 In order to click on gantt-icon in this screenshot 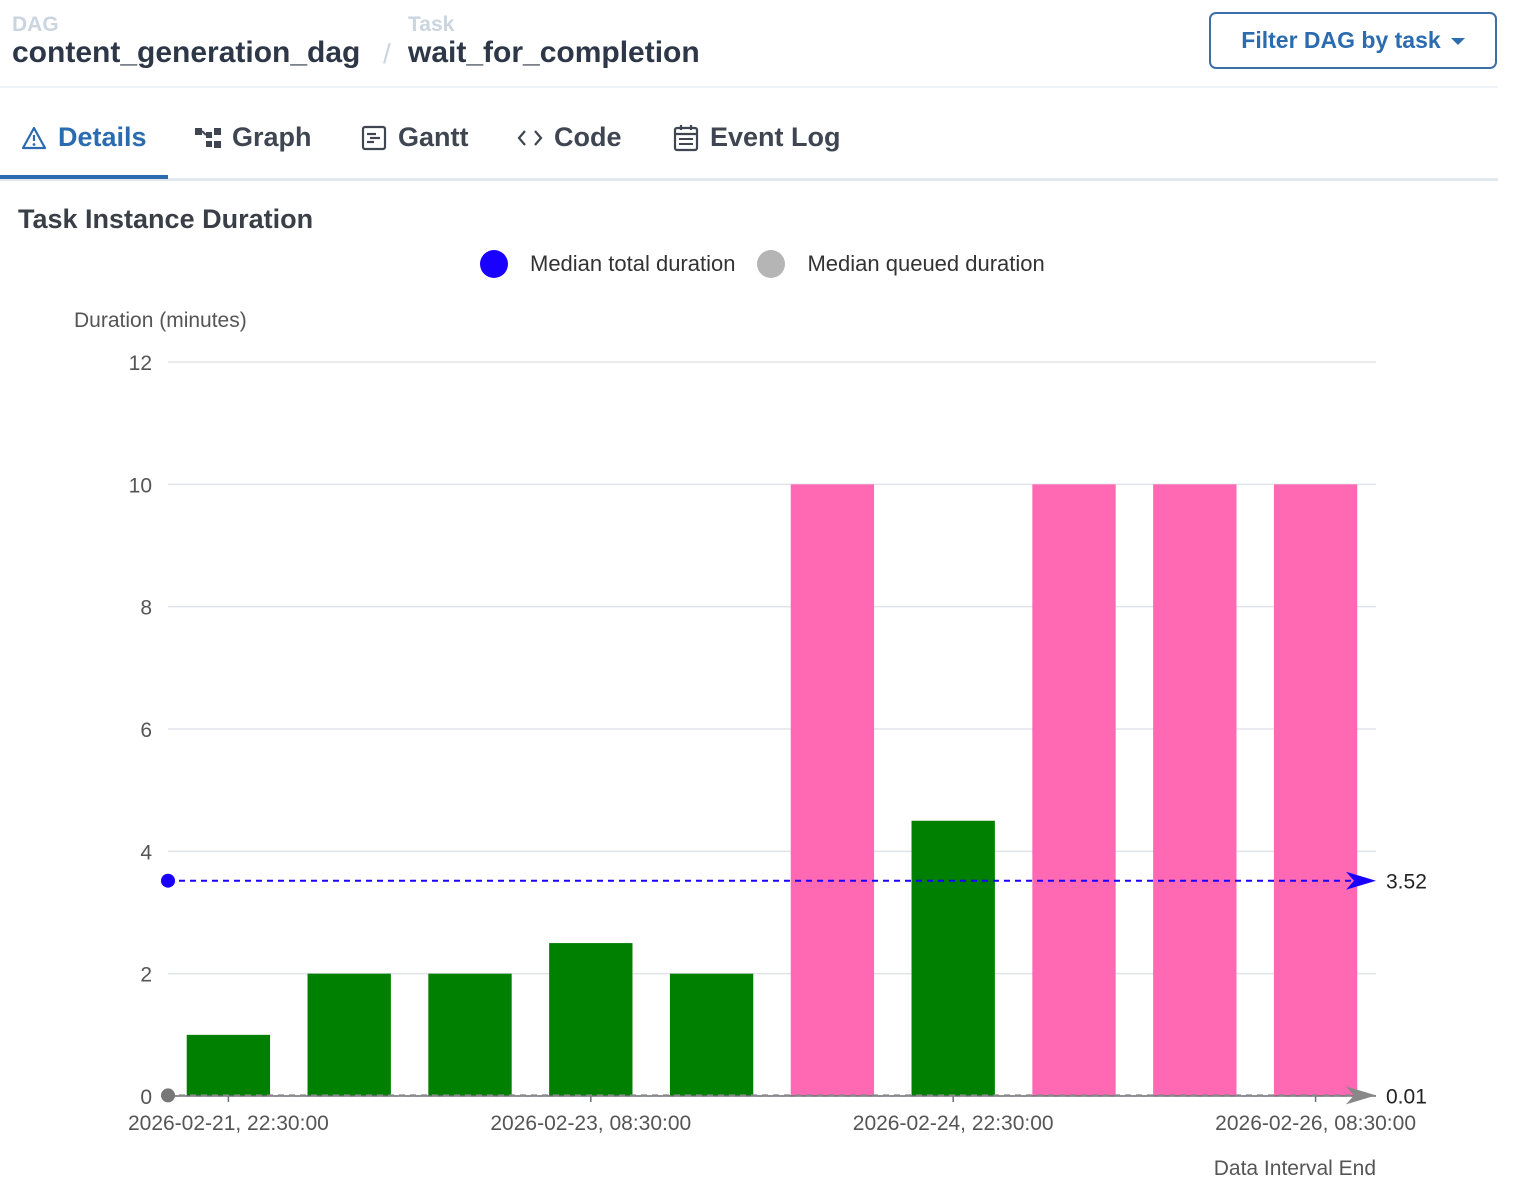, I will do `click(374, 138)`.